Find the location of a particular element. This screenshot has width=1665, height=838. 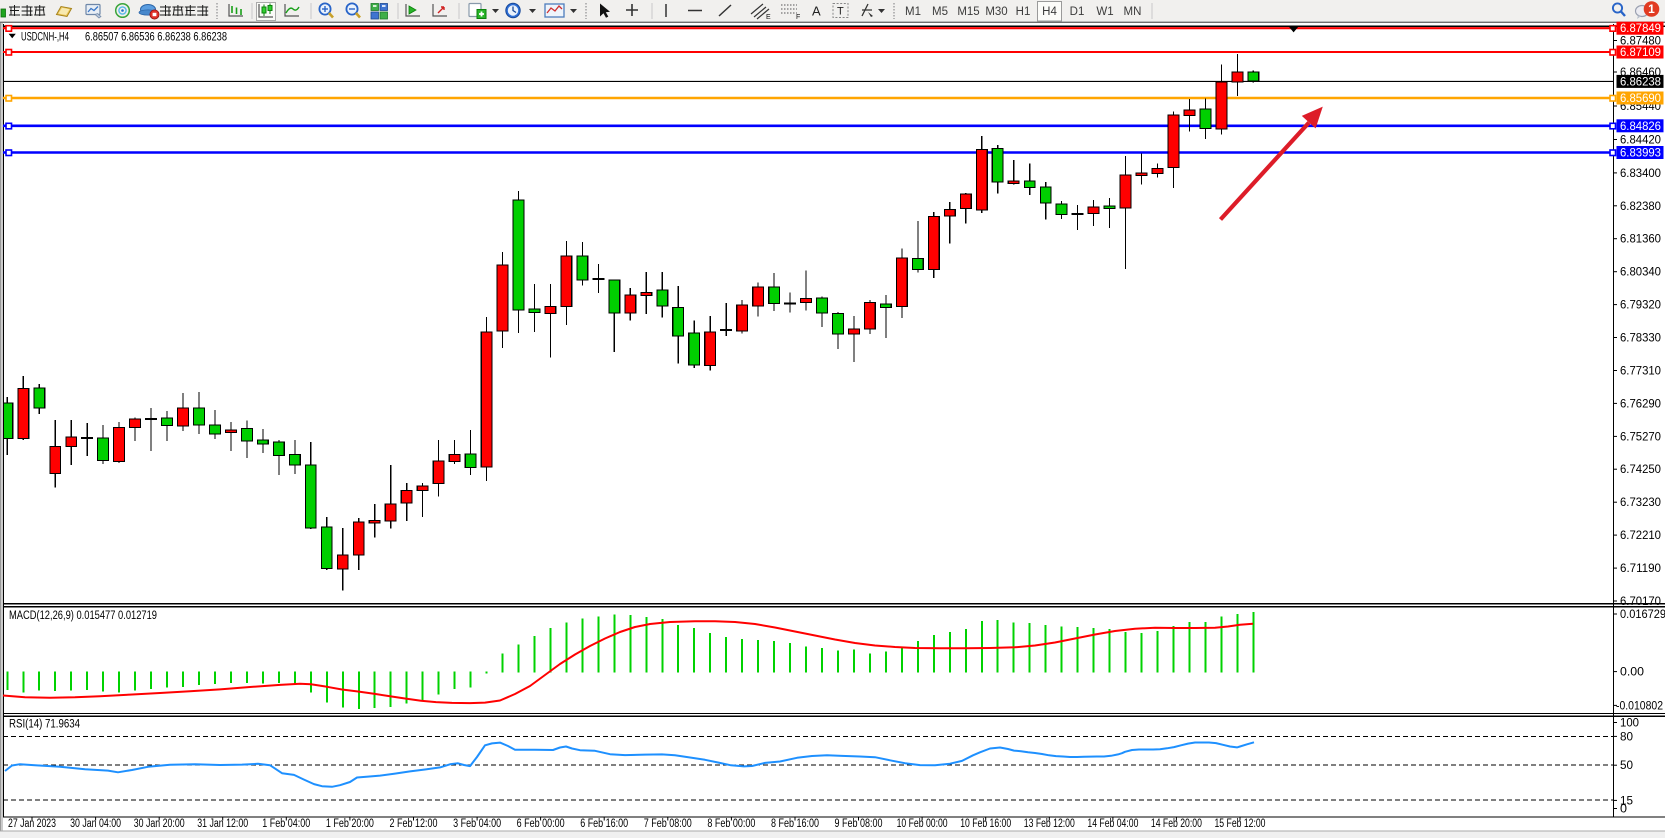

svg-text:6.86507 6.86536 6.86238 6.8623: 6.86507 6.86536 6.86238 6.86238 is located at coordinates (156, 38).